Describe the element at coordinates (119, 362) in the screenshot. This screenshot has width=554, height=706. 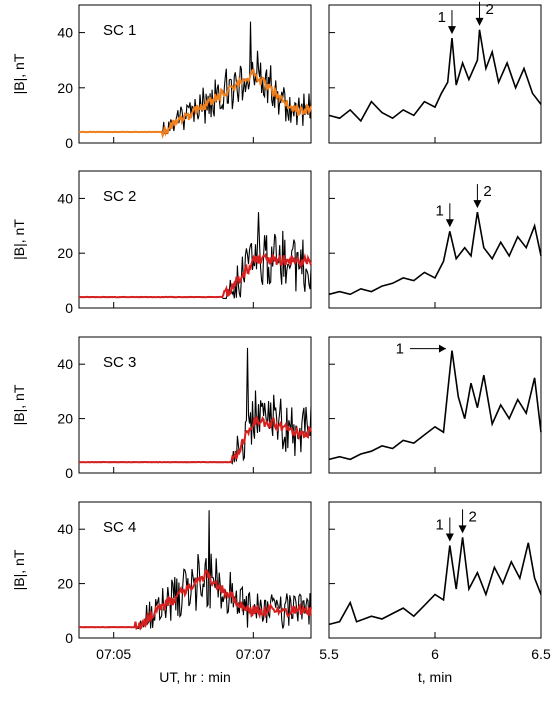
I see `spacecraft-label: SC 3` at that location.